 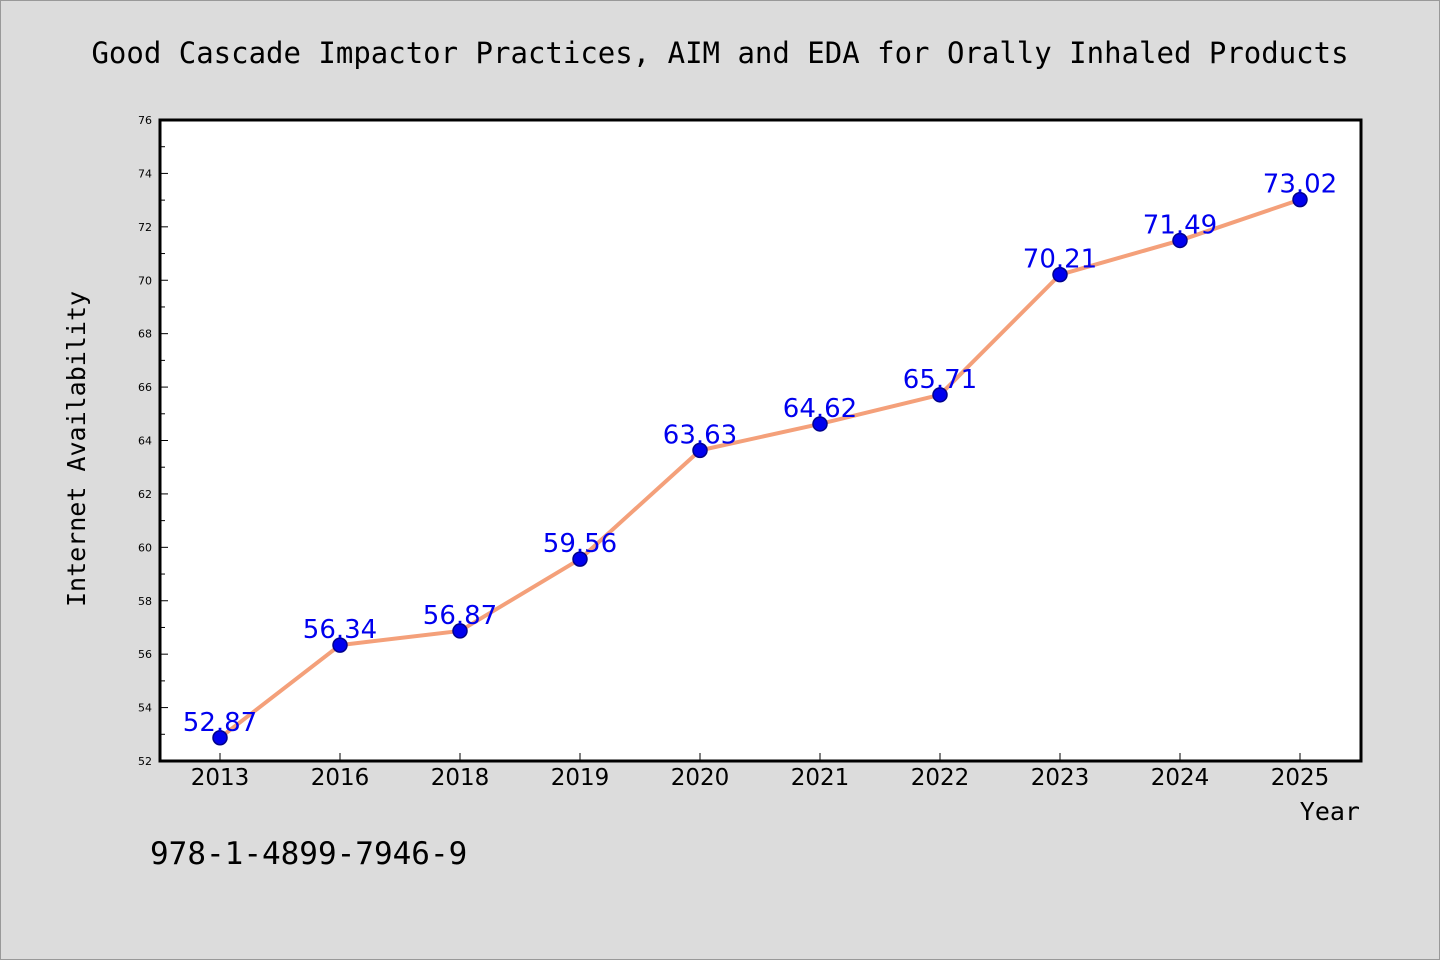 What do you see at coordinates (580, 559) in the screenshot?
I see `data-point-2019` at bounding box center [580, 559].